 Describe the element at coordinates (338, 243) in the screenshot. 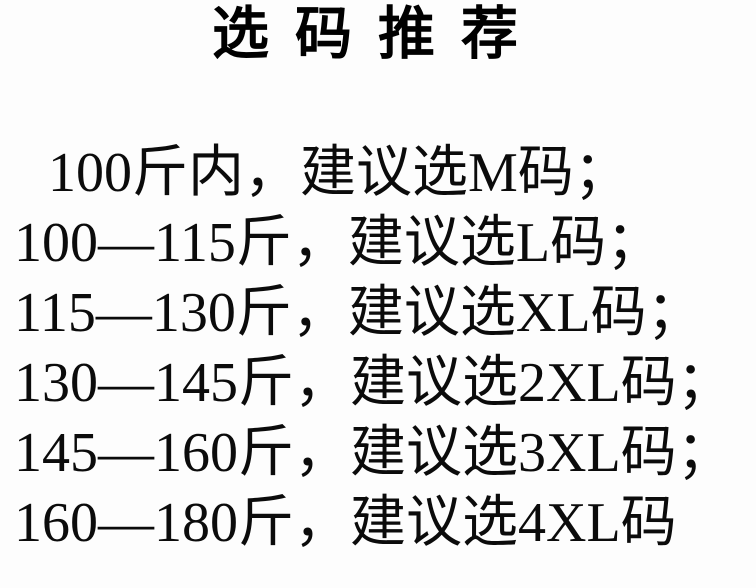

I see `size-recommendation-line: 100—115斤，建议选L码；` at that location.